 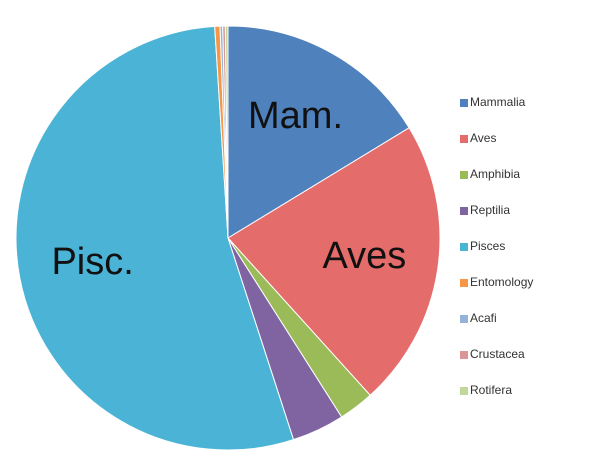 What do you see at coordinates (495, 174) in the screenshot?
I see `legend-label: Amphibia` at bounding box center [495, 174].